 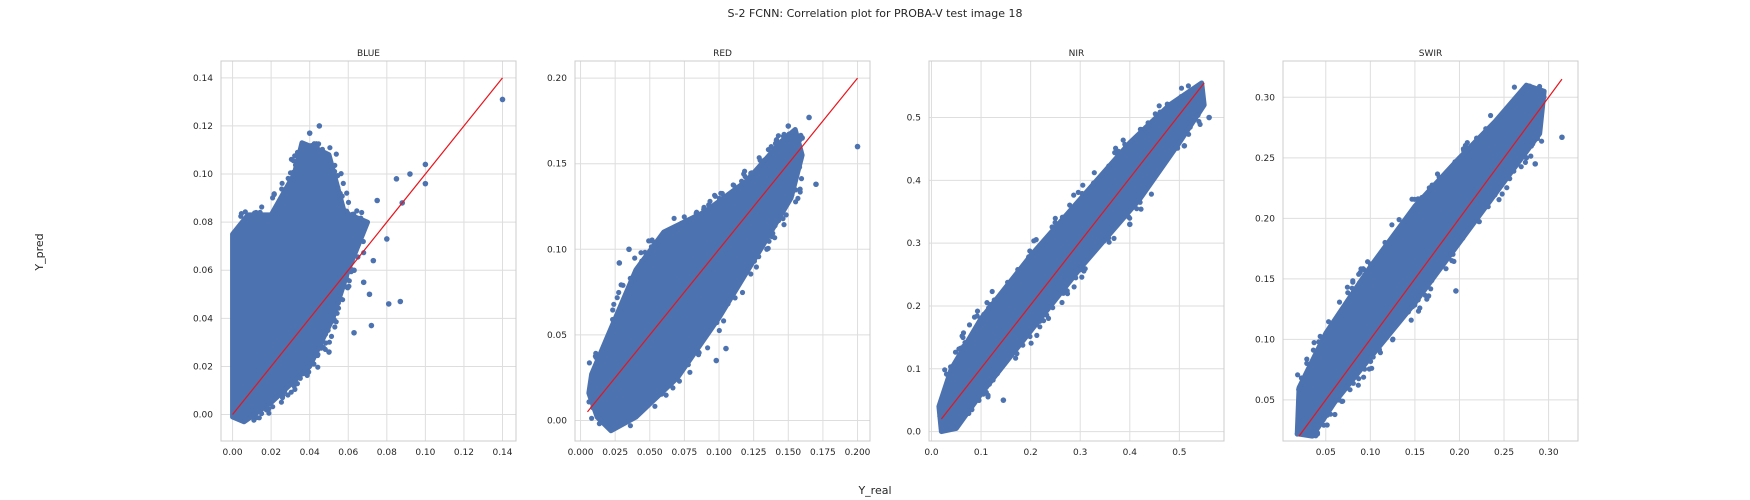 I want to click on scatter-points-swir, so click(x=1429, y=260).